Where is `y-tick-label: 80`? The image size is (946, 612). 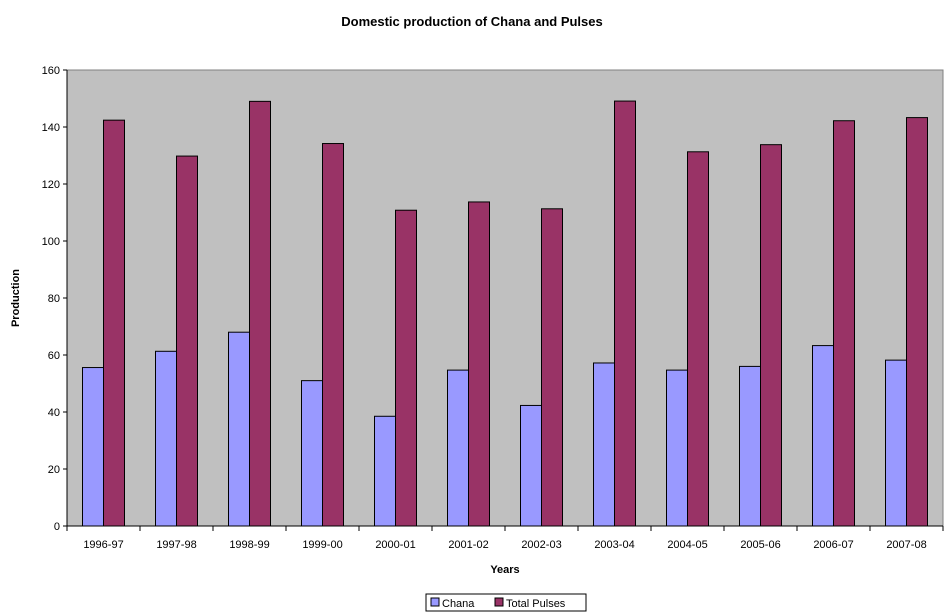
y-tick-label: 80 is located at coordinates (54, 299).